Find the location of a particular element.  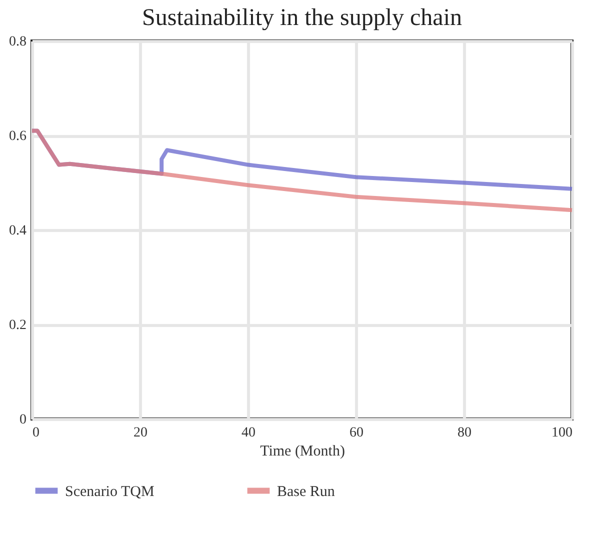

y-tick-label: 0.4 is located at coordinates (17, 231).